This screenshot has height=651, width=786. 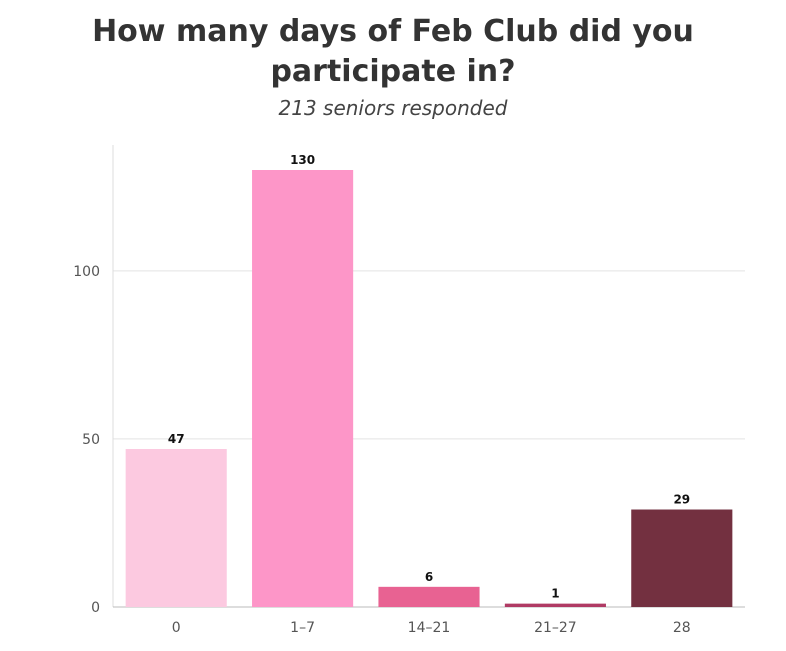 I want to click on chart-subtitle: 213 seniors responded, so click(x=393, y=108).